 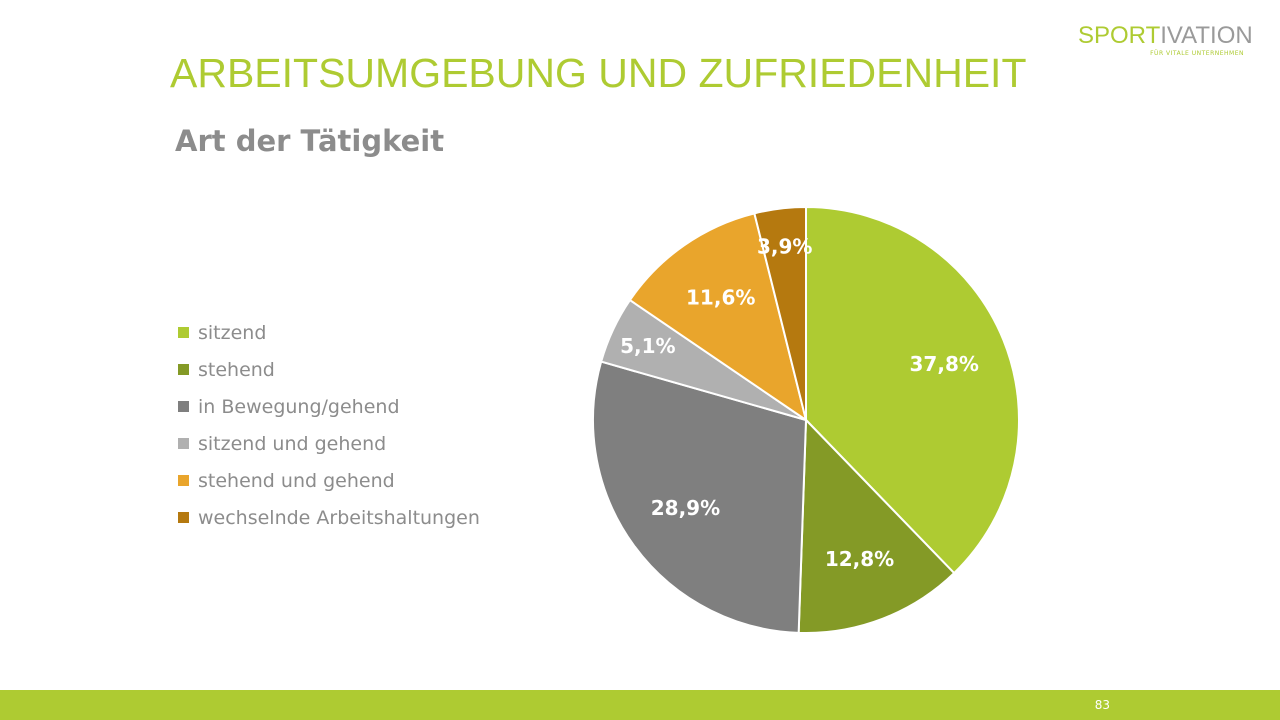 I want to click on footer-bar: 83, so click(x=640, y=705).